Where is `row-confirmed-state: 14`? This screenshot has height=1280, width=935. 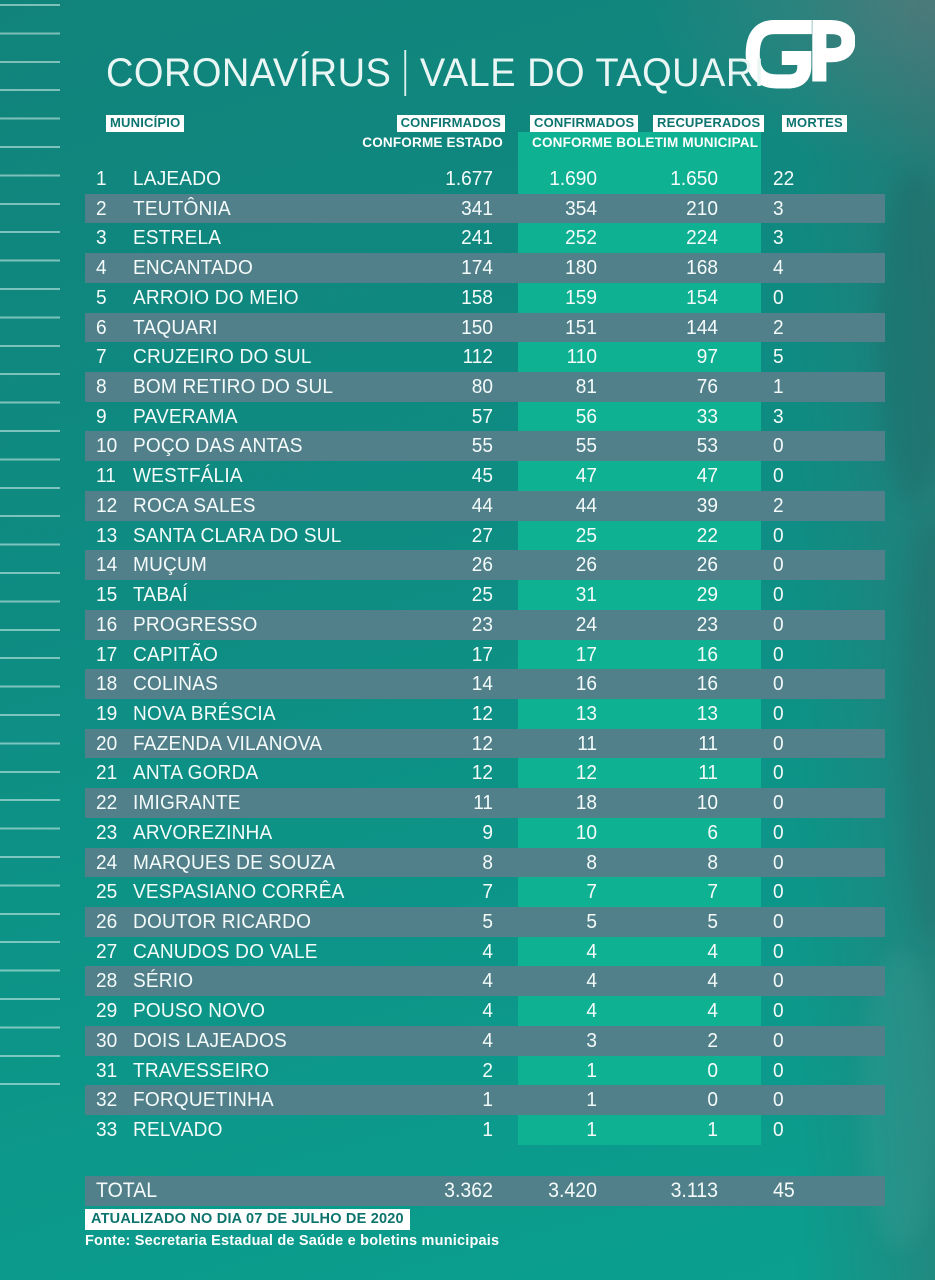 row-confirmed-state: 14 is located at coordinates (482, 684).